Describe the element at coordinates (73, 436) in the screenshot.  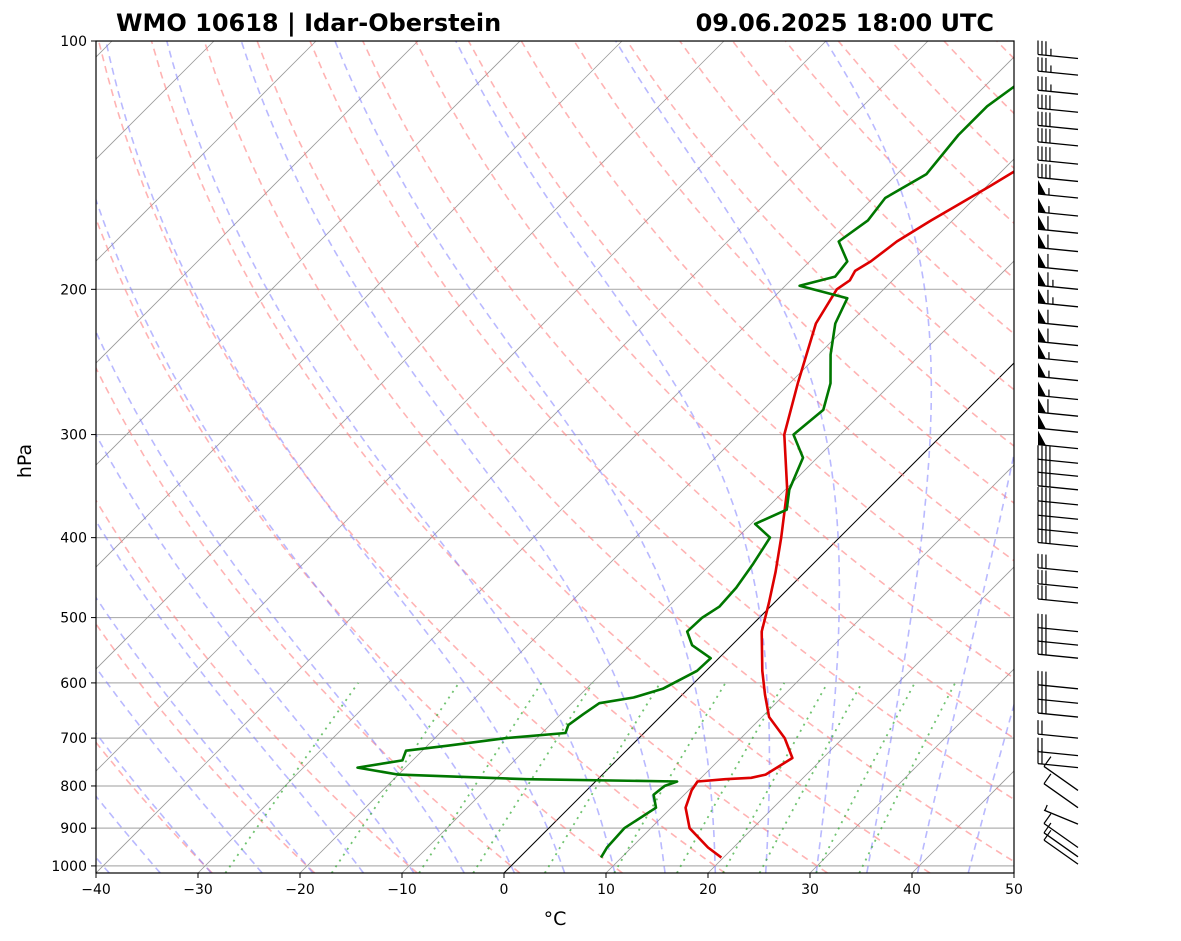
I see `y-tick-label: 300` at that location.